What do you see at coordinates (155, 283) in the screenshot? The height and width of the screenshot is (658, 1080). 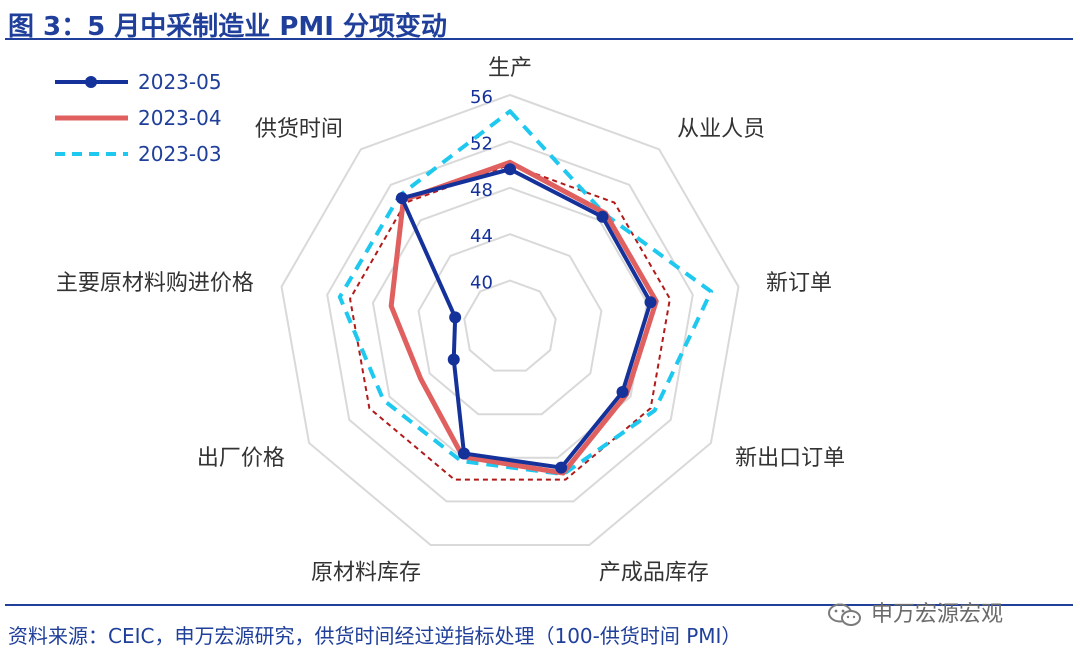 I see `category-label: 主要原材料购进价格` at bounding box center [155, 283].